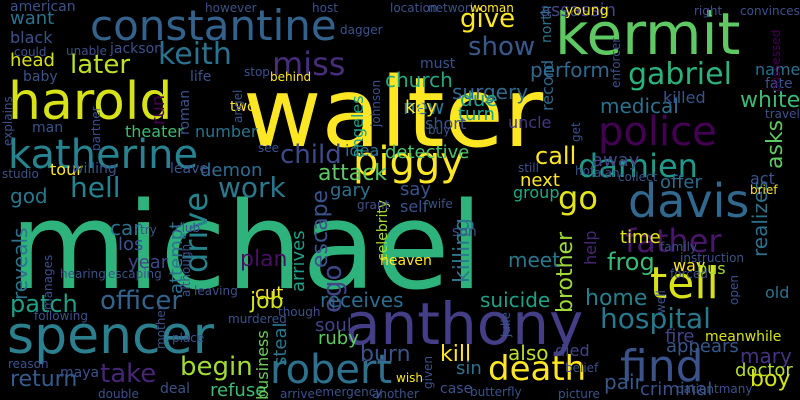 The image size is (800, 400). Describe the element at coordinates (764, 190) in the screenshot. I see `word-brief: brief` at that location.